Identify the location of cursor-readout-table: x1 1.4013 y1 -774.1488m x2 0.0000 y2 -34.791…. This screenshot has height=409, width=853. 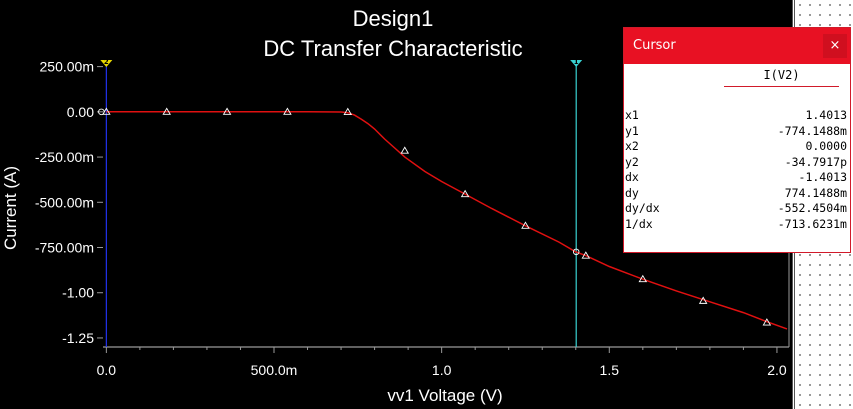
(737, 170).